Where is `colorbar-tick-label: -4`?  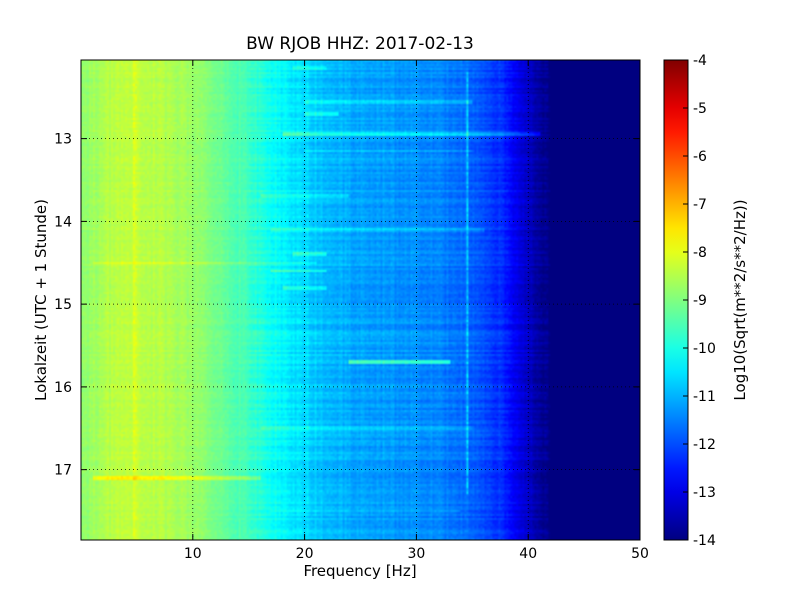
colorbar-tick-label: -4 is located at coordinates (700, 61).